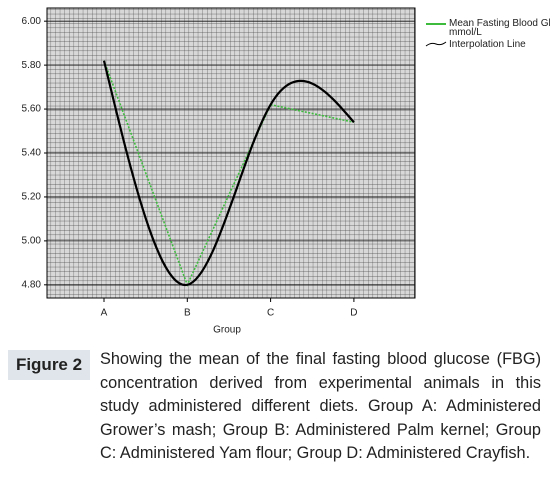 This screenshot has height=491, width=550. What do you see at coordinates (32, 153) in the screenshot?
I see `y-tick-label: 5.40` at bounding box center [32, 153].